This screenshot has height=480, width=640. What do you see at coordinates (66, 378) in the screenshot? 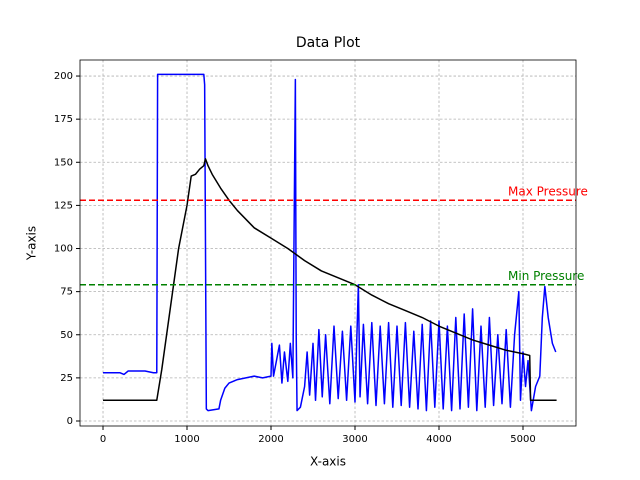
I see `y-tick-label: 25` at bounding box center [66, 378].